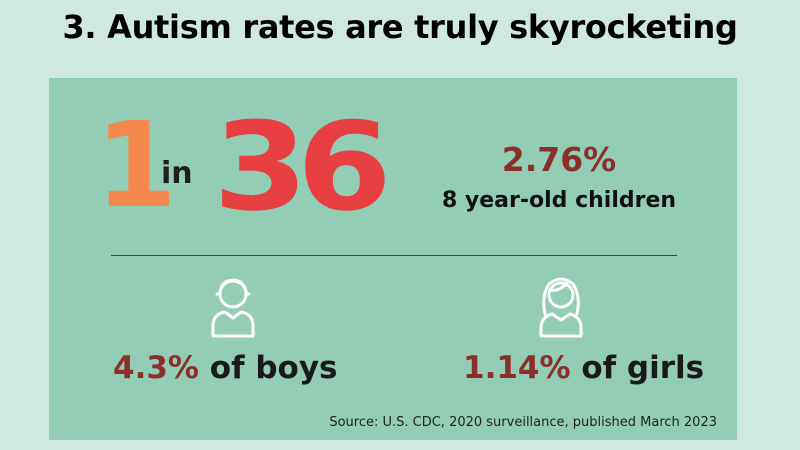 This screenshot has width=800, height=450. What do you see at coordinates (561, 307) in the screenshot?
I see `girl-icon` at bounding box center [561, 307].